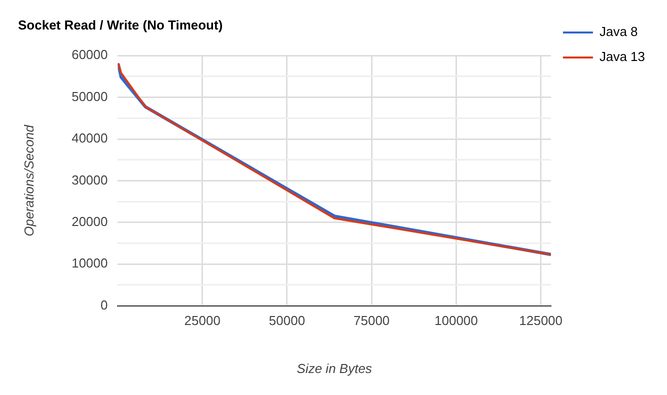 This screenshot has height=395, width=667. What do you see at coordinates (90, 180) in the screenshot?
I see `y-tick-label: 30000` at bounding box center [90, 180].